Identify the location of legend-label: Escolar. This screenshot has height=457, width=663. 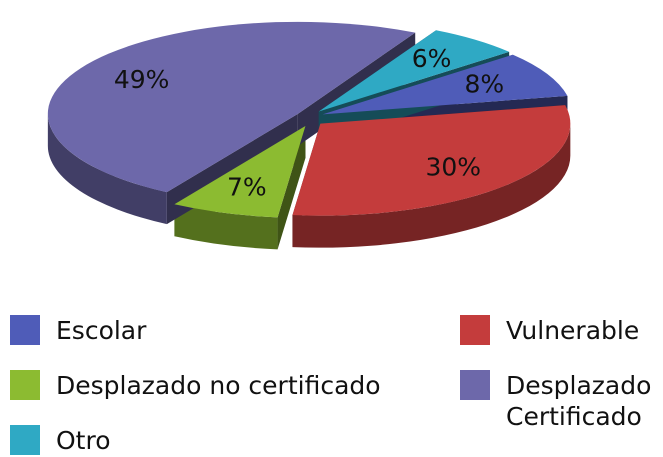
(101, 330).